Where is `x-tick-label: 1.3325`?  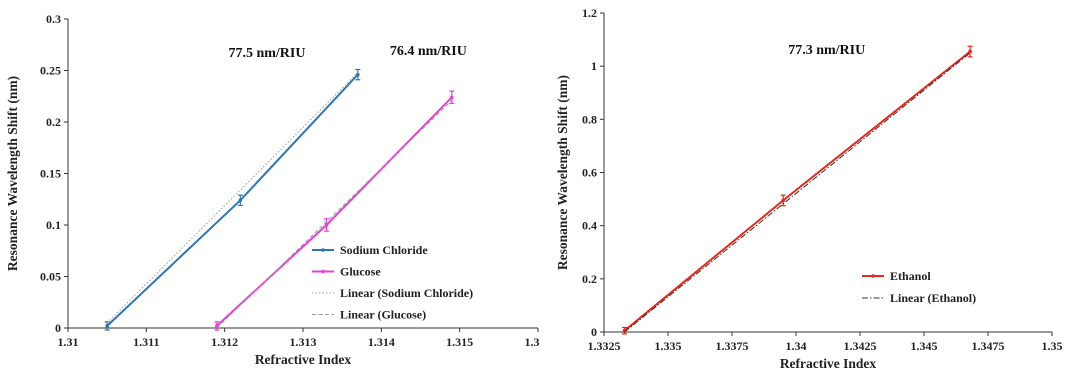 x-tick-label: 1.3325 is located at coordinates (604, 346).